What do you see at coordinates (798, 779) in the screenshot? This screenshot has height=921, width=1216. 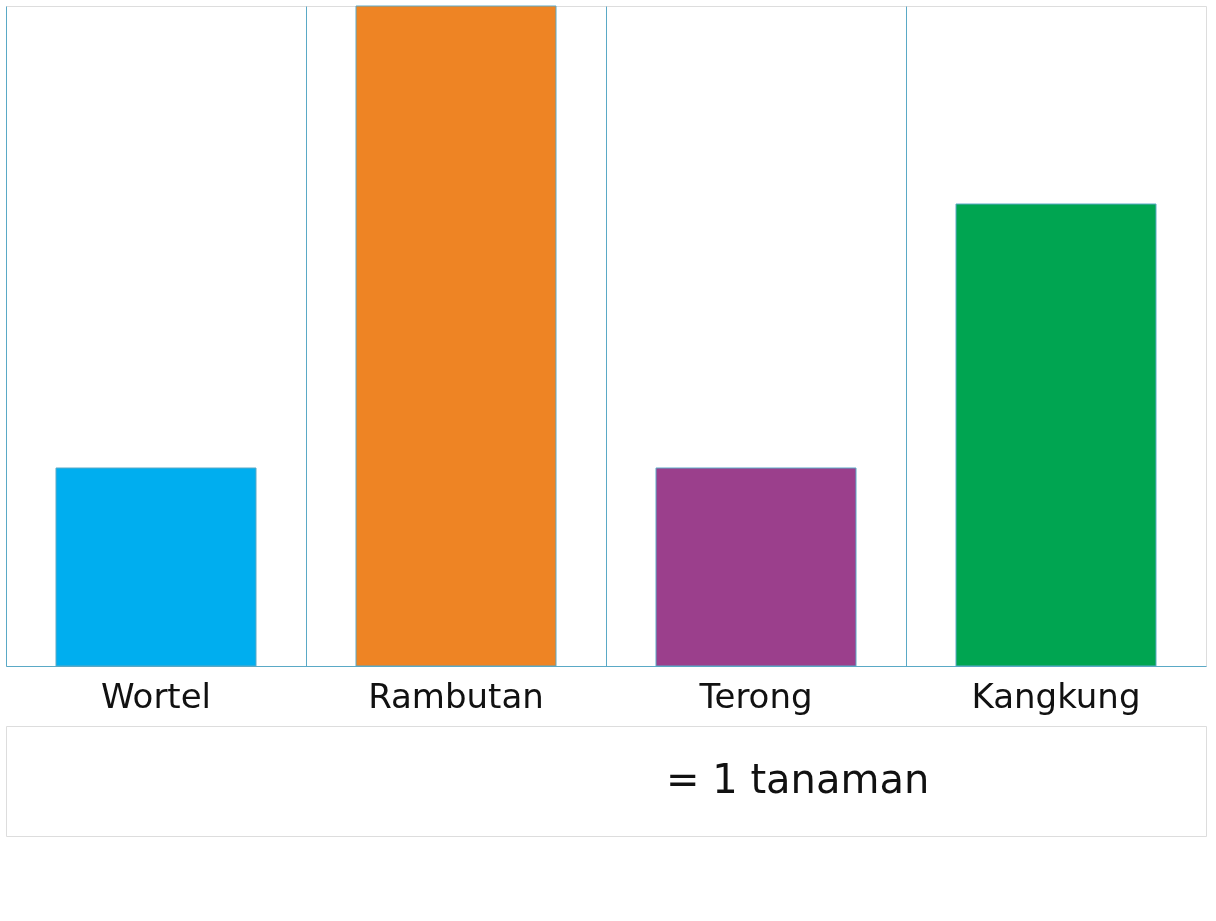 I see `text: = 1 tanaman` at bounding box center [798, 779].